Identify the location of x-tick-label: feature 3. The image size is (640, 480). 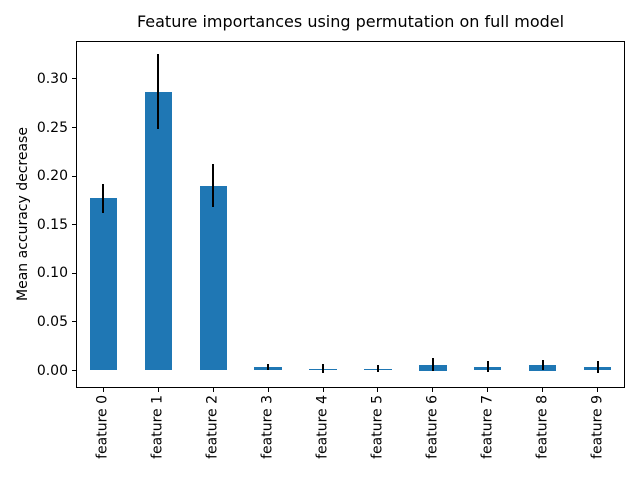
(268, 427).